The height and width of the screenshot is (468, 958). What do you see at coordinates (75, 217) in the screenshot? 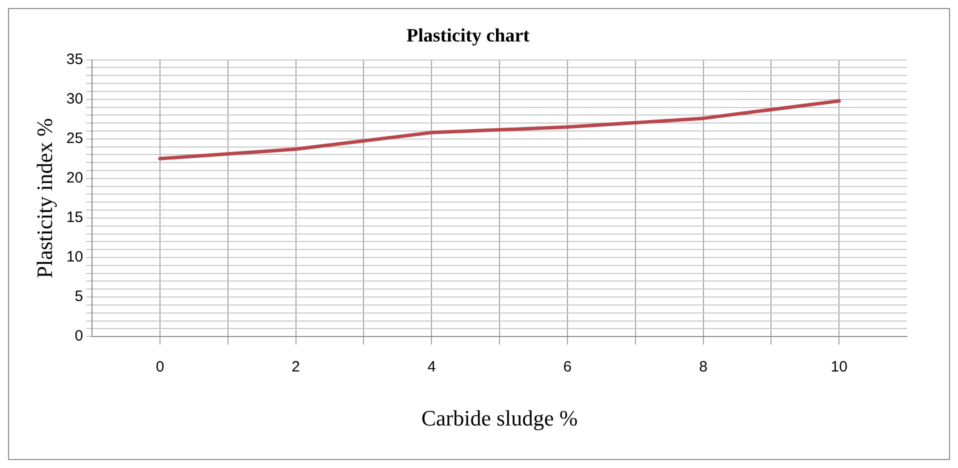
I see `y-tick-label: 15` at bounding box center [75, 217].